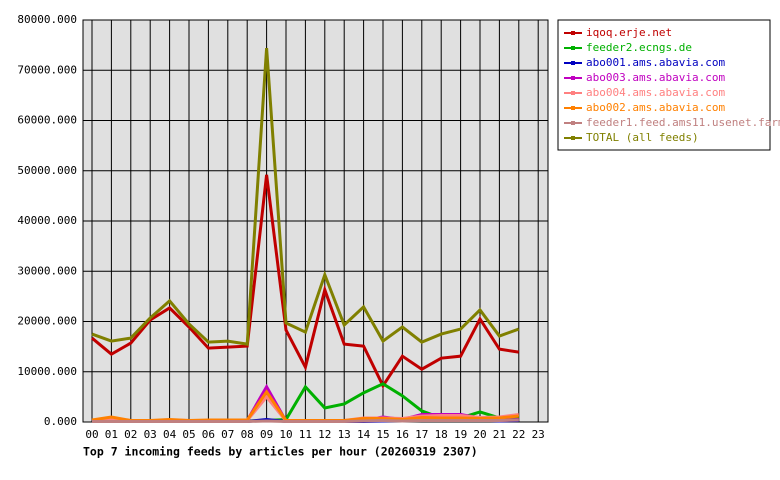 This screenshot has width=780, height=480. Describe the element at coordinates (655, 92) in the screenshot. I see `legend-label: abo004.ams.abavia.com` at that location.